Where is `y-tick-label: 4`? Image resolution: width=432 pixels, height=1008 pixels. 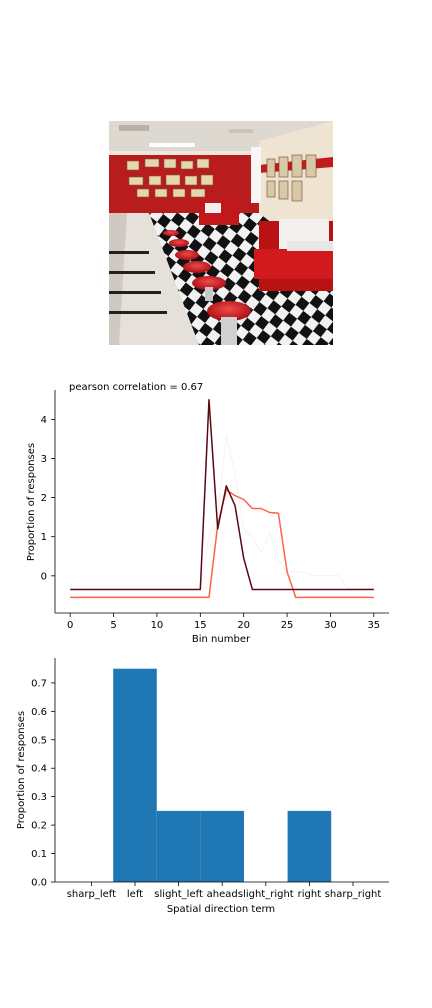
y-tick-label: 4 is located at coordinates (44, 420).